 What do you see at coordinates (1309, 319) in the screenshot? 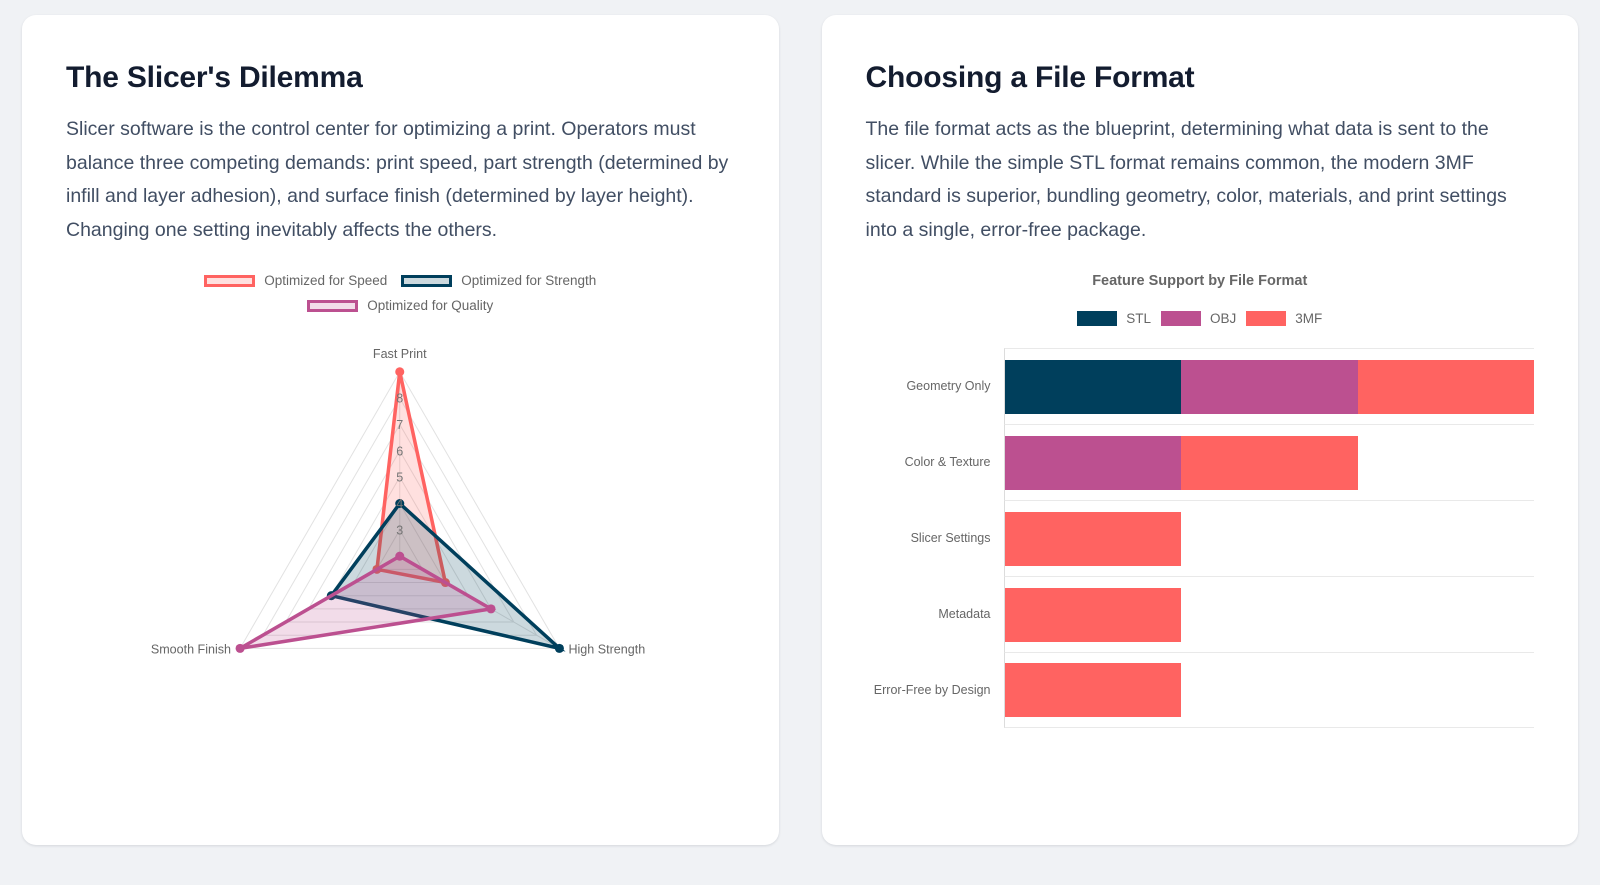
I see `bar-legend-label: 3MF` at bounding box center [1309, 319].